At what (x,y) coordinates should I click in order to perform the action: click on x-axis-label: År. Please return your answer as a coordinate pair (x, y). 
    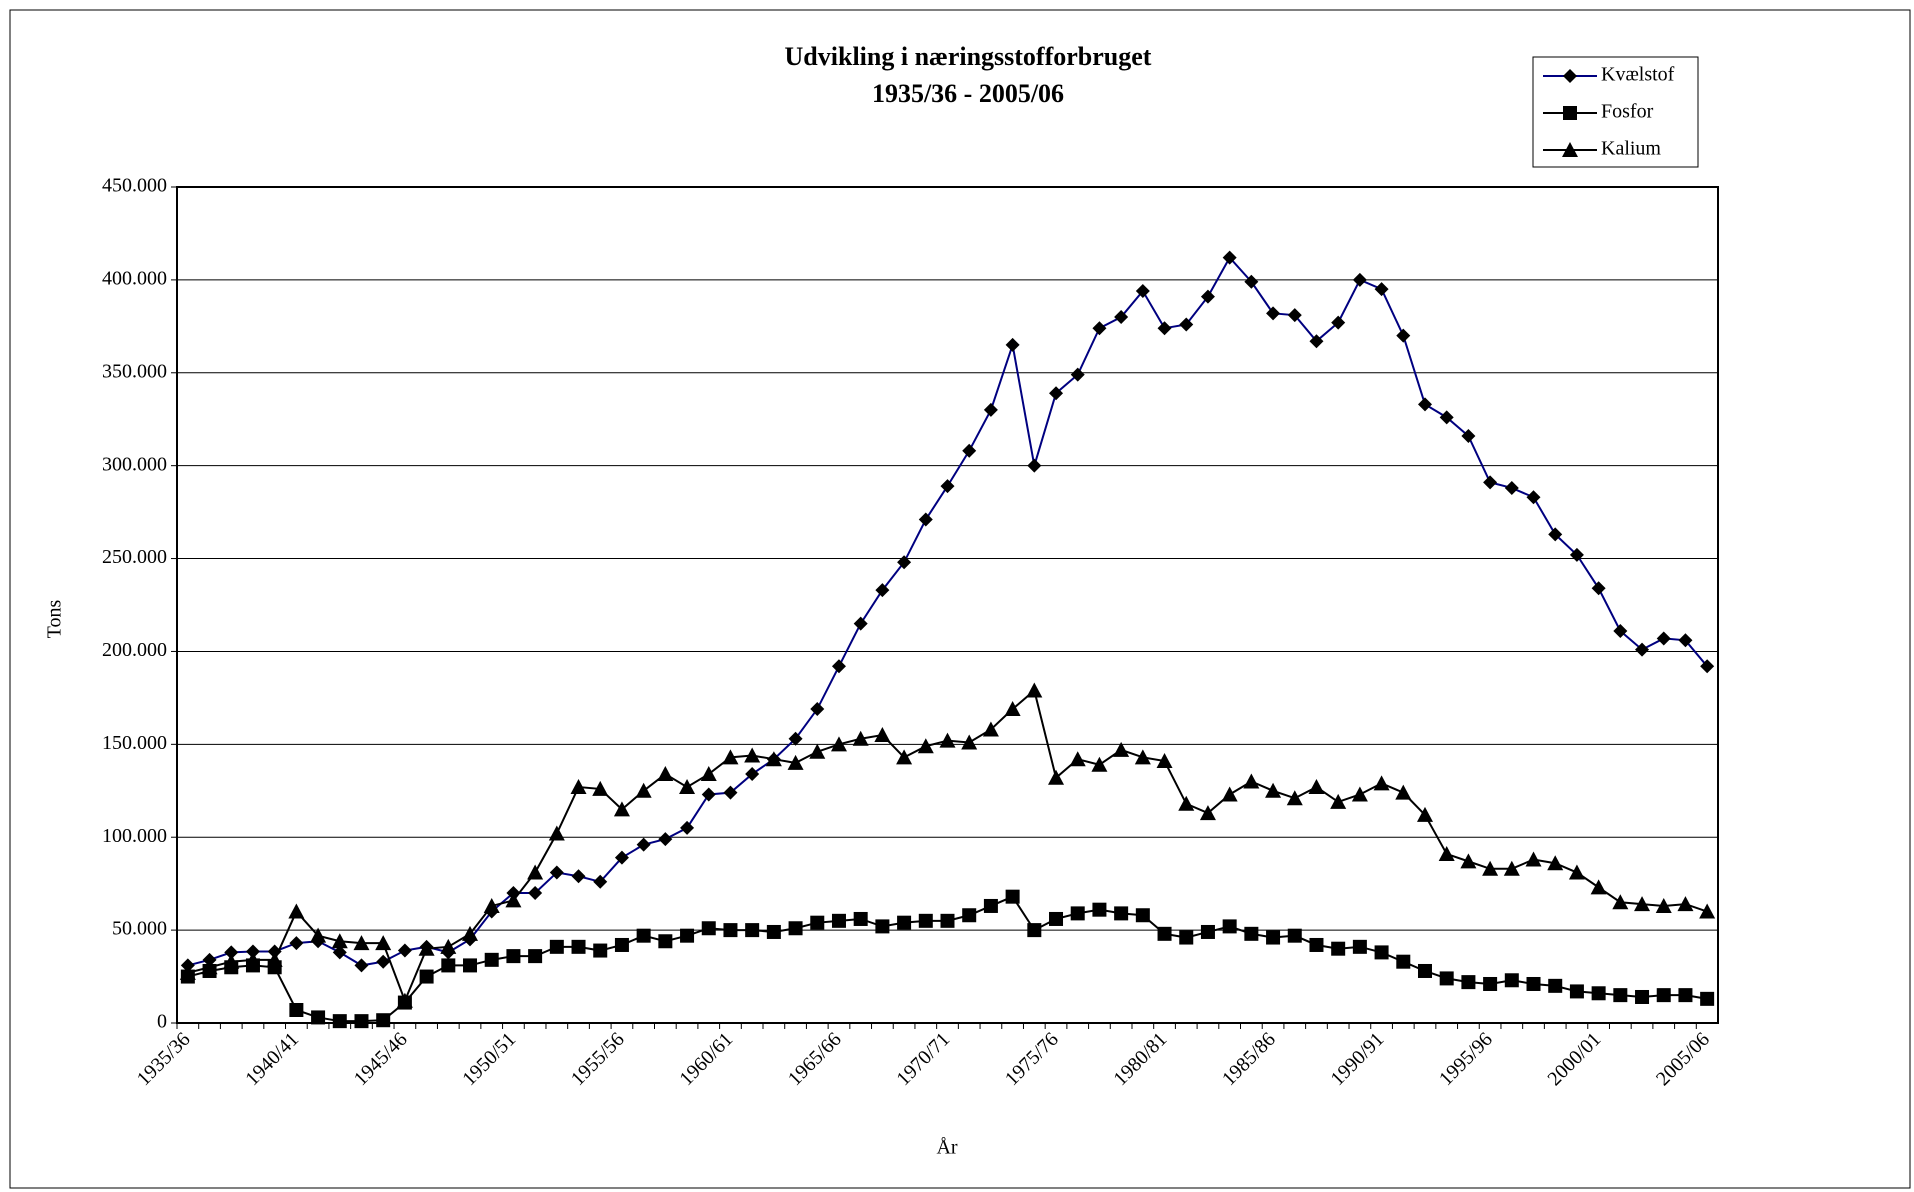
    Looking at the image, I should click on (946, 1148).